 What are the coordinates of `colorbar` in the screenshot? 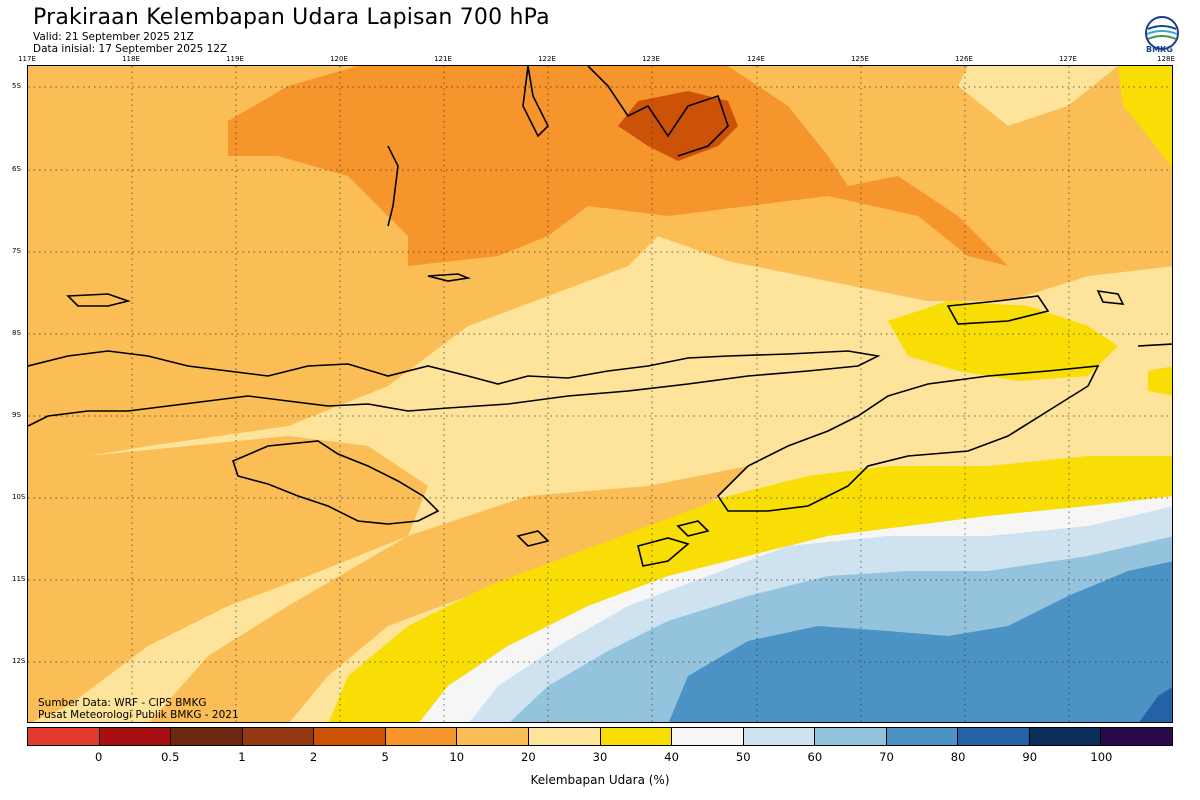 It's located at (600, 736).